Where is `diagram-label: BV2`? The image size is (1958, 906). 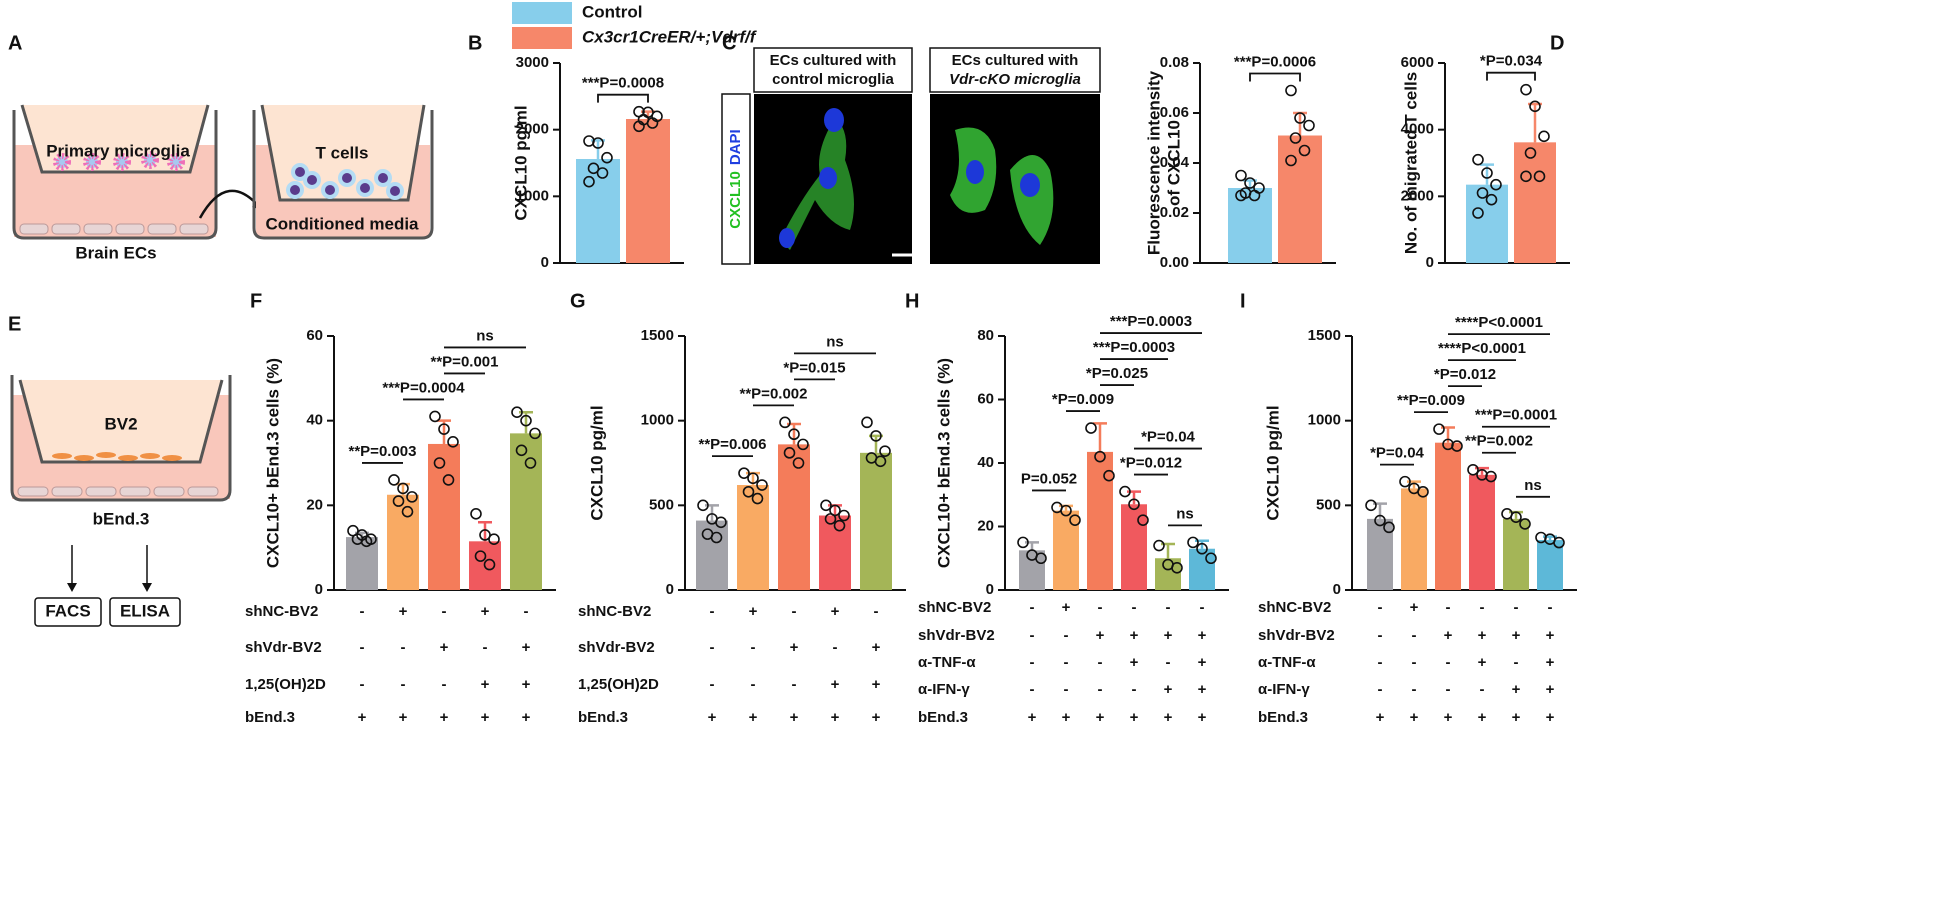 diagram-label: BV2 is located at coordinates (120, 423).